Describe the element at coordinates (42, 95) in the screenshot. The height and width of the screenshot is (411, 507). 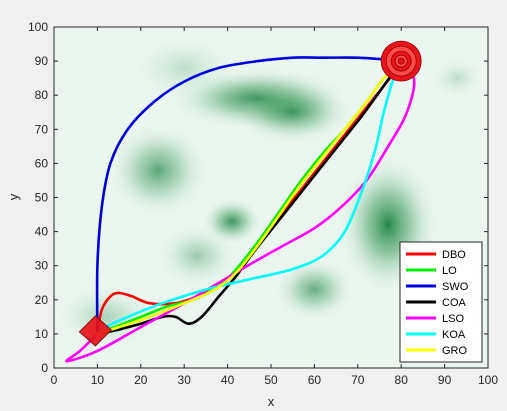
I see `y-tick-label-80: 80` at that location.